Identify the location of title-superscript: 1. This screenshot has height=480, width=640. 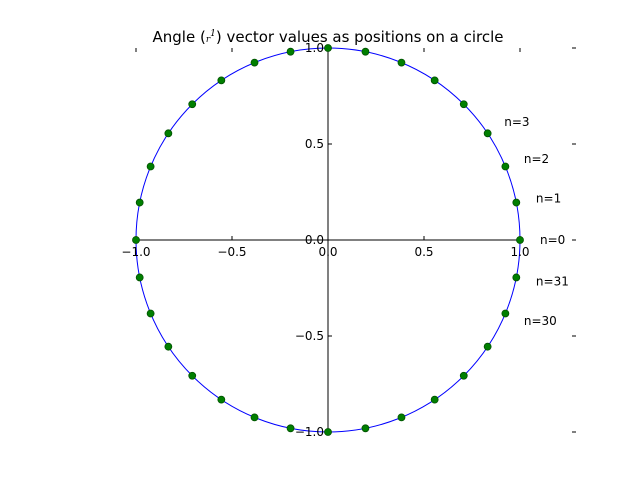
(213, 34).